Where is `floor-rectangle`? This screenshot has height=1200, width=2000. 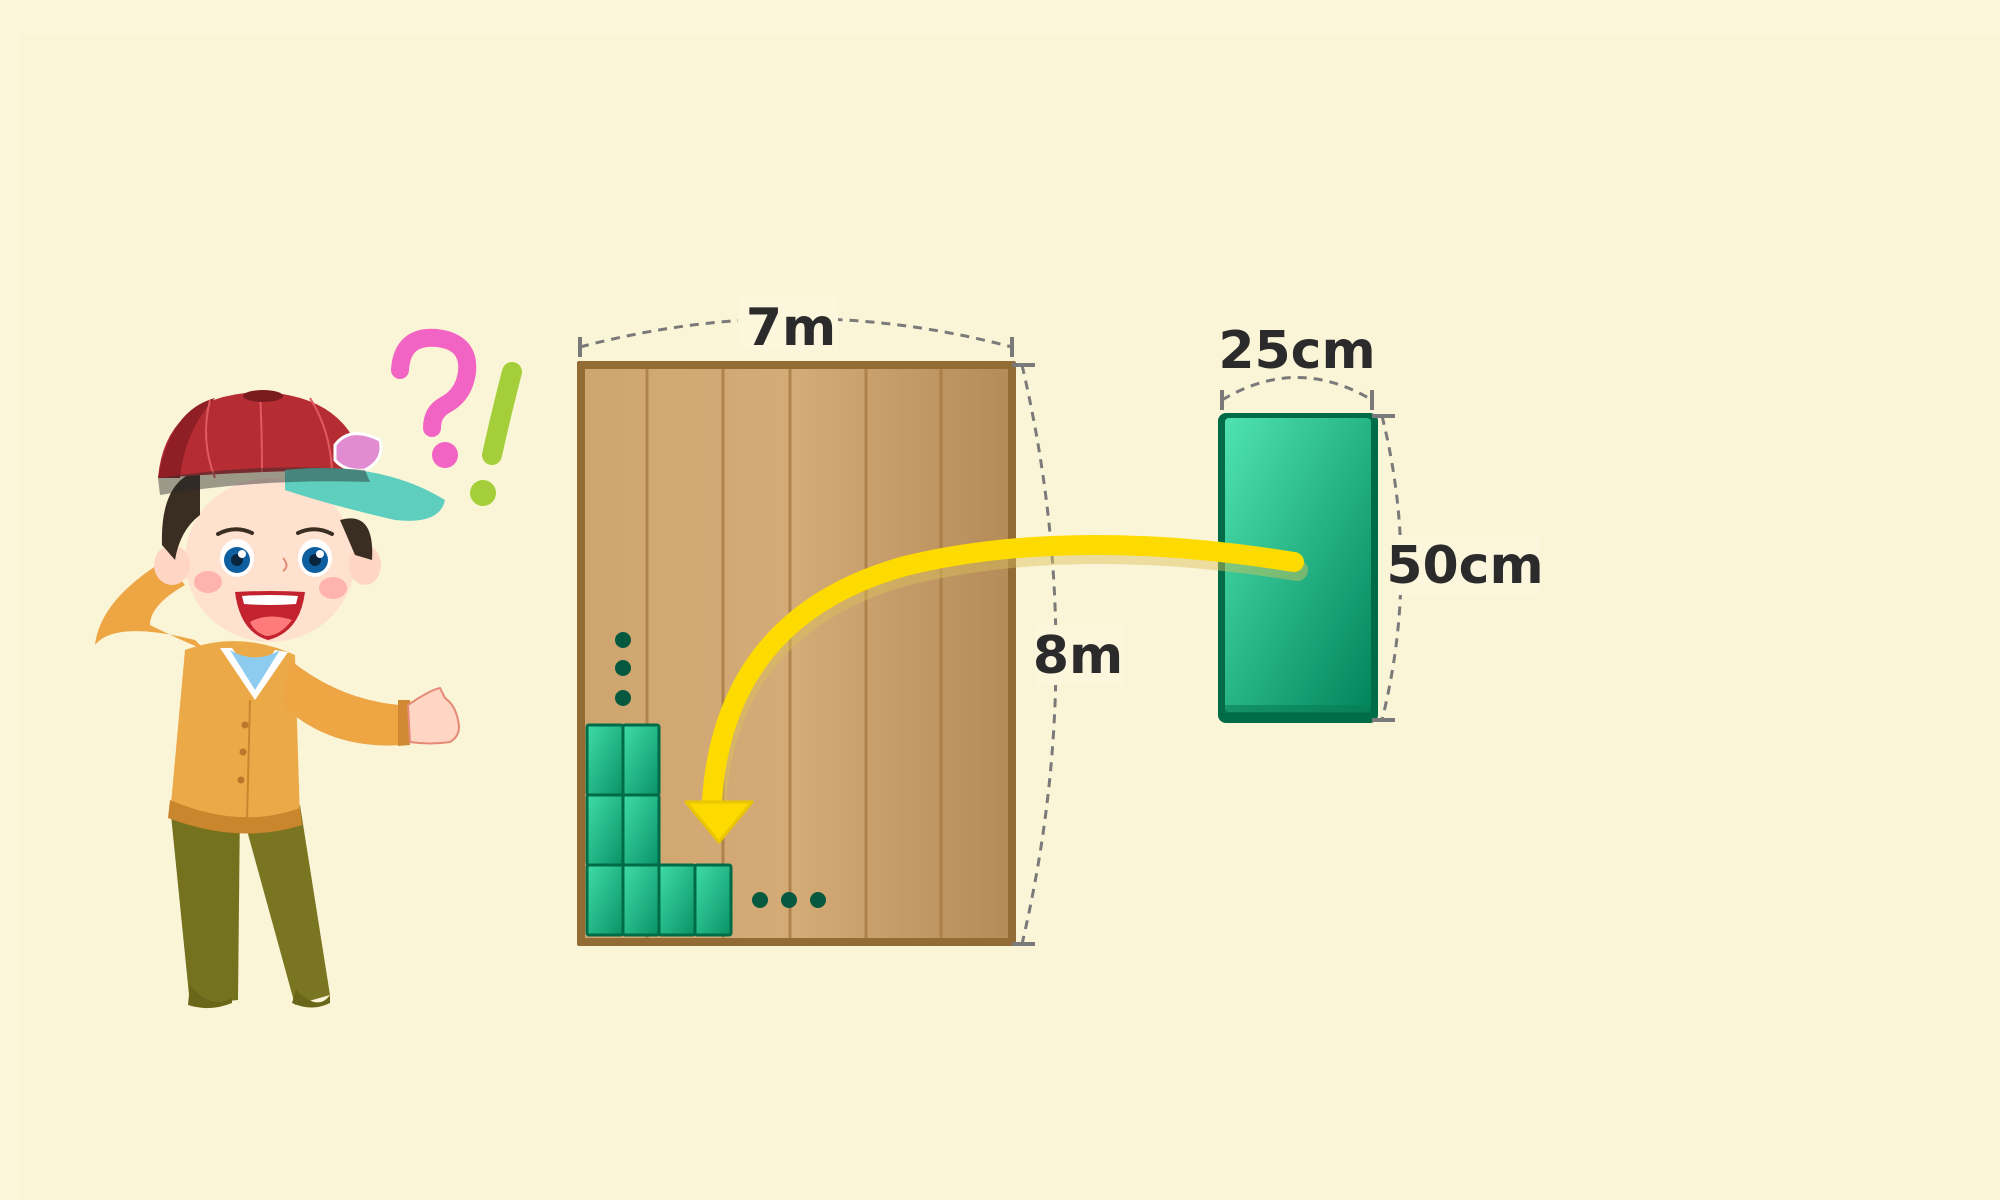 floor-rectangle is located at coordinates (796, 653).